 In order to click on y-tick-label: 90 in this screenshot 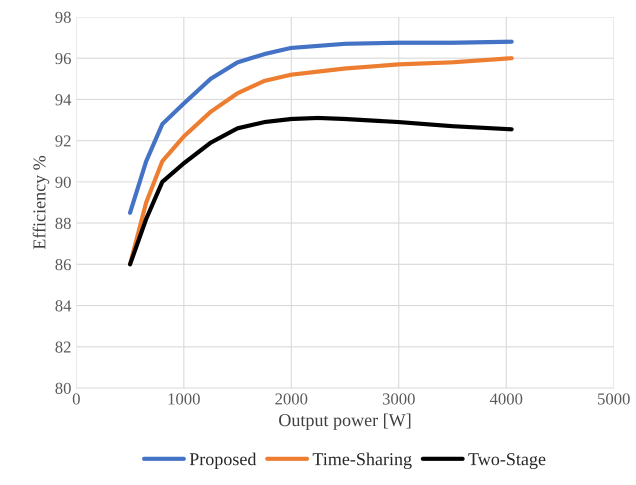, I will do `click(63, 182)`.